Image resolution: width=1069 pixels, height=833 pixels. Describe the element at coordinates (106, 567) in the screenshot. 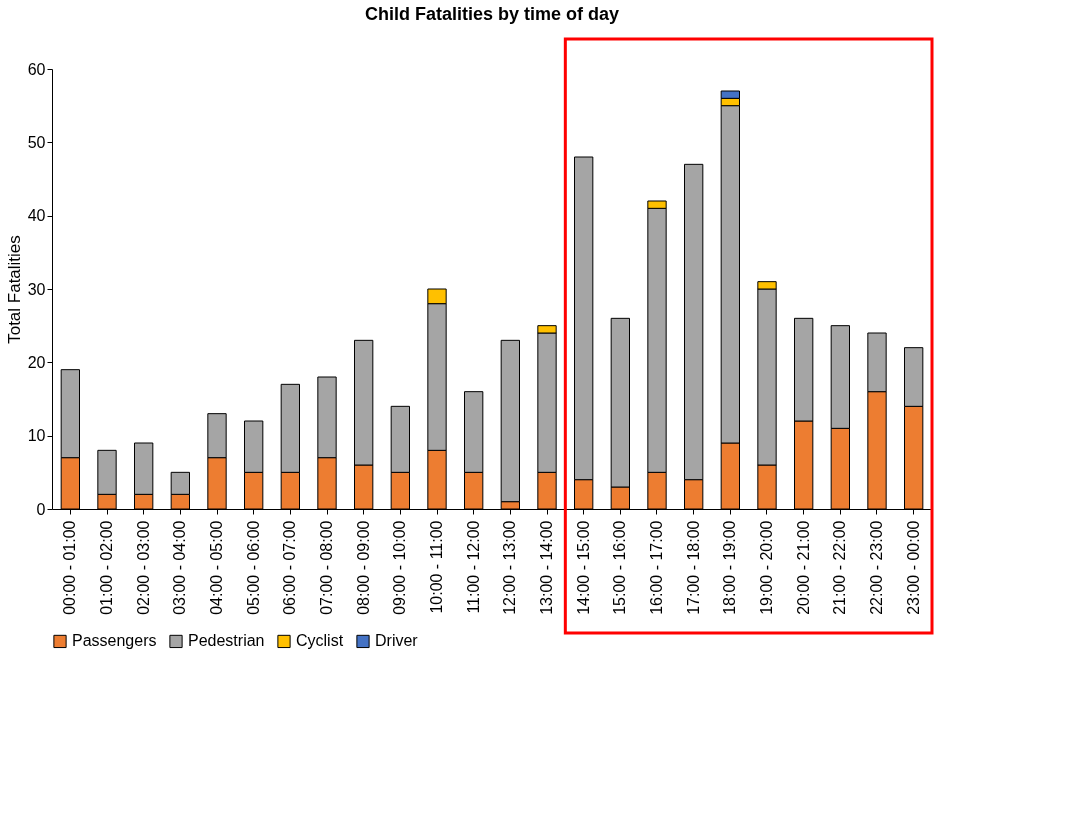

I see `x-tick-label: 01:00 - 02:00` at that location.